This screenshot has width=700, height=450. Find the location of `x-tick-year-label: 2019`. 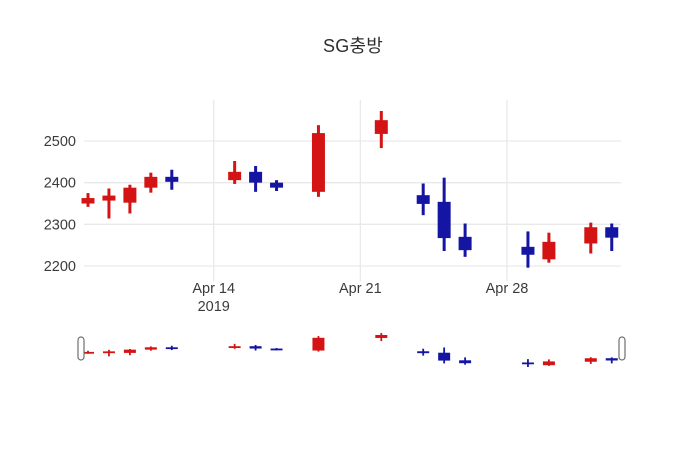

x-tick-year-label: 2019 is located at coordinates (214, 307).